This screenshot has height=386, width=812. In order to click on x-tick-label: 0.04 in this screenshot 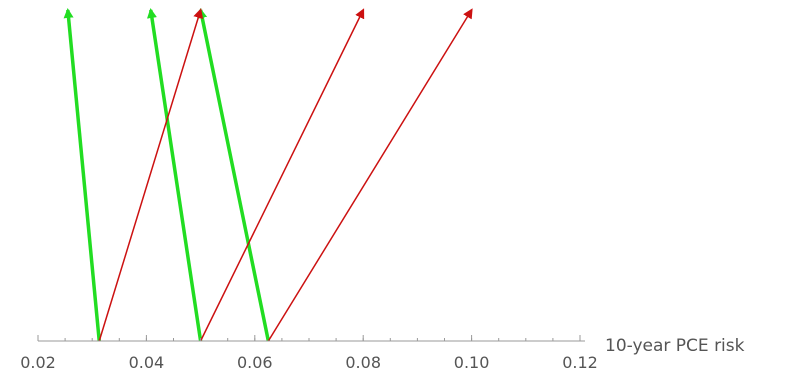, I will do `click(147, 362)`.